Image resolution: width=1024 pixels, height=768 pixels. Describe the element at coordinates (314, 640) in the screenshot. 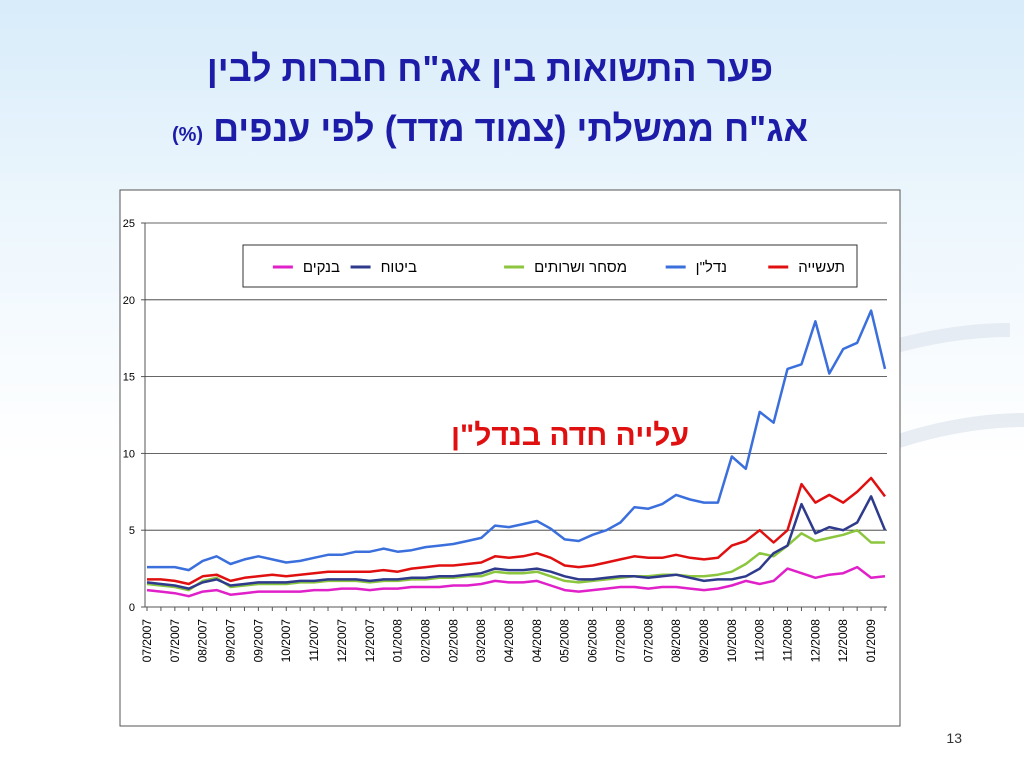

I see `x-tick-label: 11/2007` at that location.